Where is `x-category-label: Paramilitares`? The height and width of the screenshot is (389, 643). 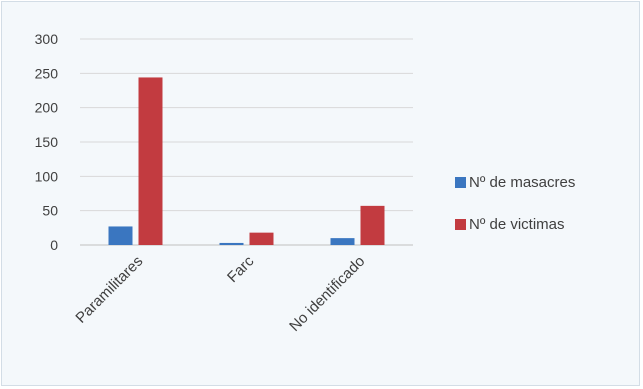
x-category-label: Paramilitares is located at coordinates (109, 290).